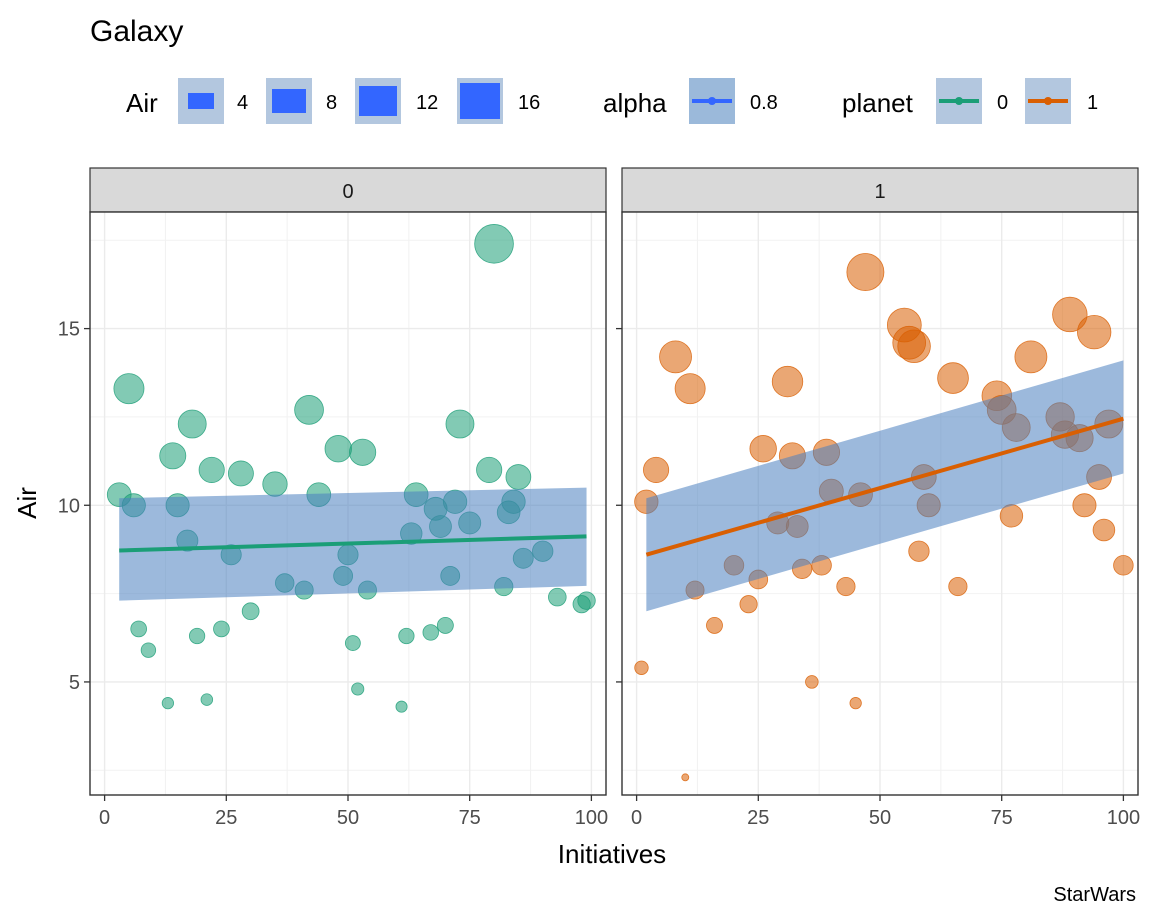  Describe the element at coordinates (878, 103) in the screenshot. I see `legend-planet-title: planet` at that location.